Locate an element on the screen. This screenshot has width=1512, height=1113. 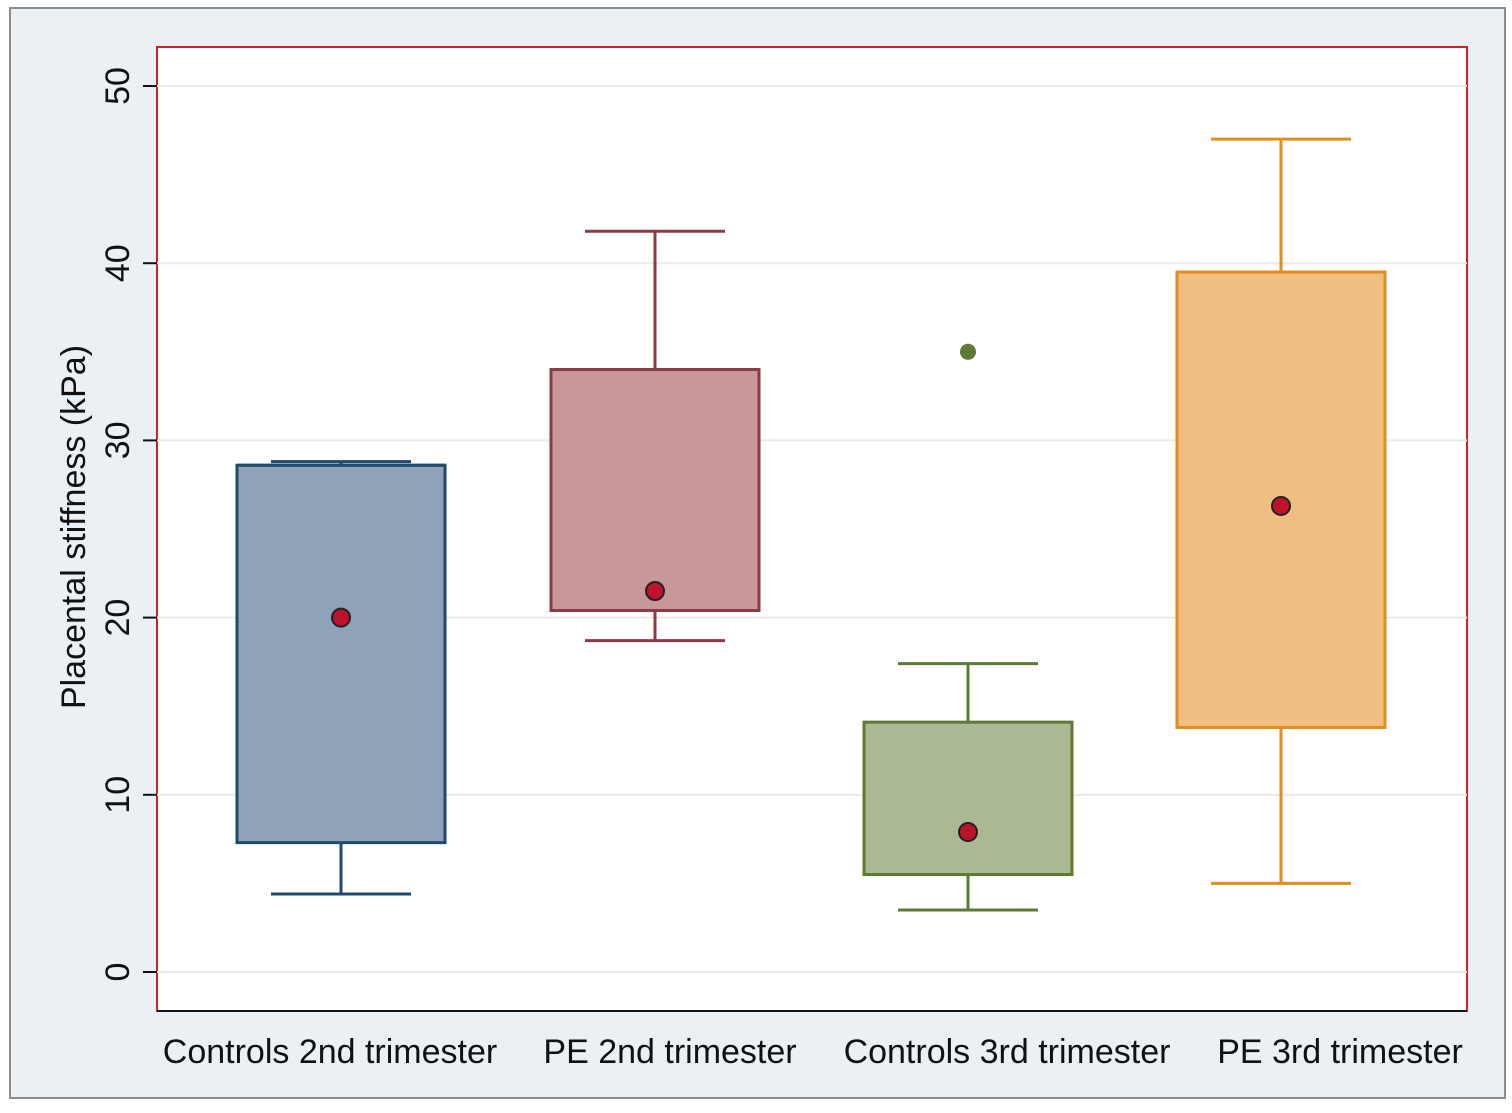
y-tick-label: 10 is located at coordinates (118, 795).